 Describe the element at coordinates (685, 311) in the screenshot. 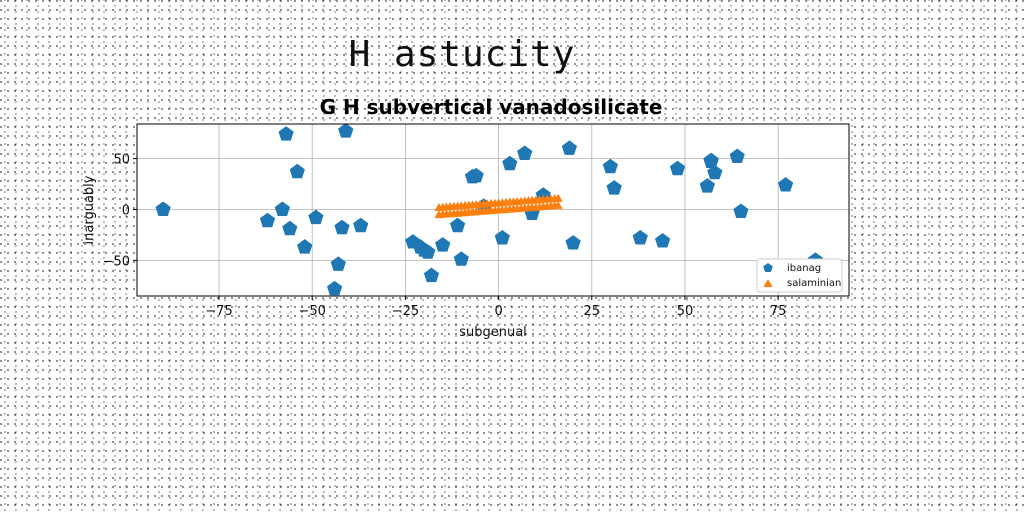

I see `x-tick-label: 50` at that location.